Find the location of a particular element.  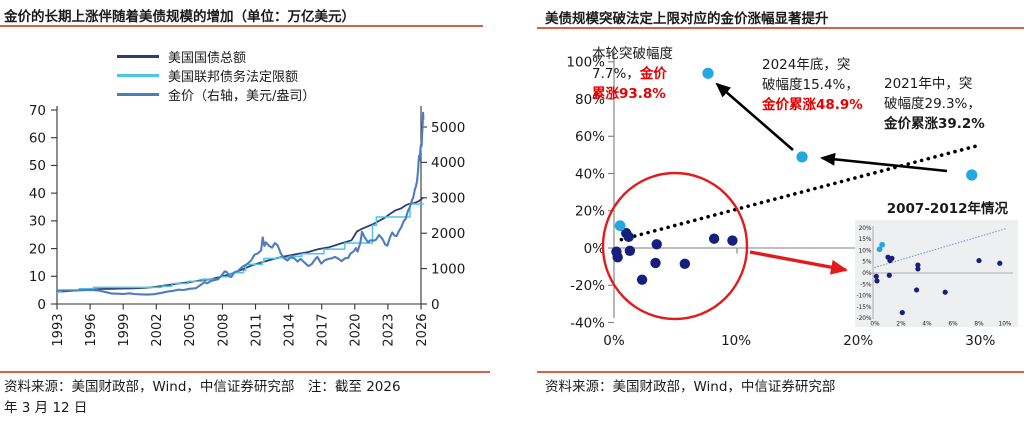

inset-x-tick-label: 8% is located at coordinates (979, 325).